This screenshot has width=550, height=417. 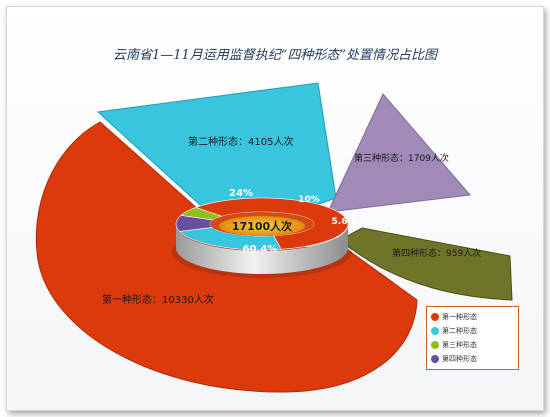 I want to click on label-third: 第三种形态：1709人次, so click(x=401, y=158).